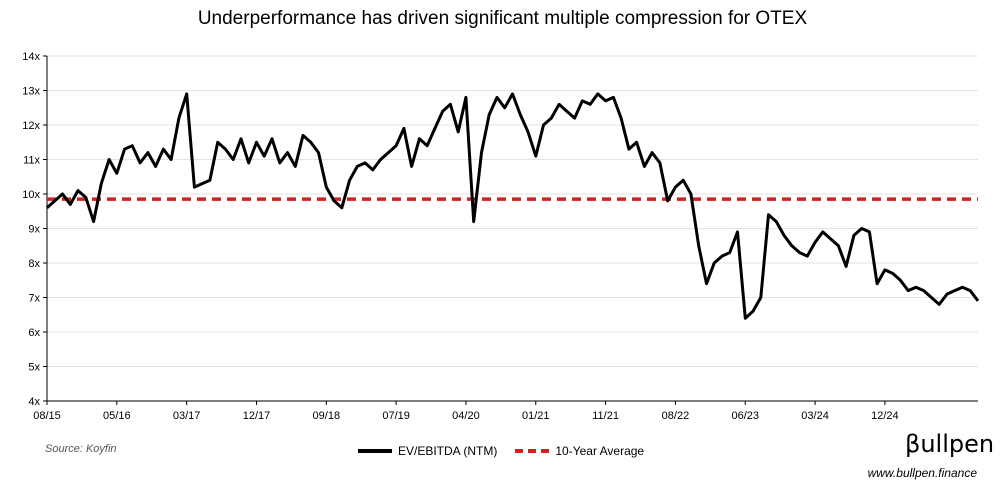  I want to click on x-tick-label: 12/24, so click(885, 416).